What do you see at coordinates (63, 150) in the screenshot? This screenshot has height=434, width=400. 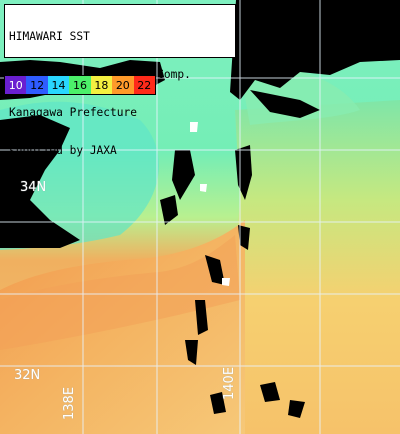 I see `info-source: supplied by JAXA` at bounding box center [63, 150].